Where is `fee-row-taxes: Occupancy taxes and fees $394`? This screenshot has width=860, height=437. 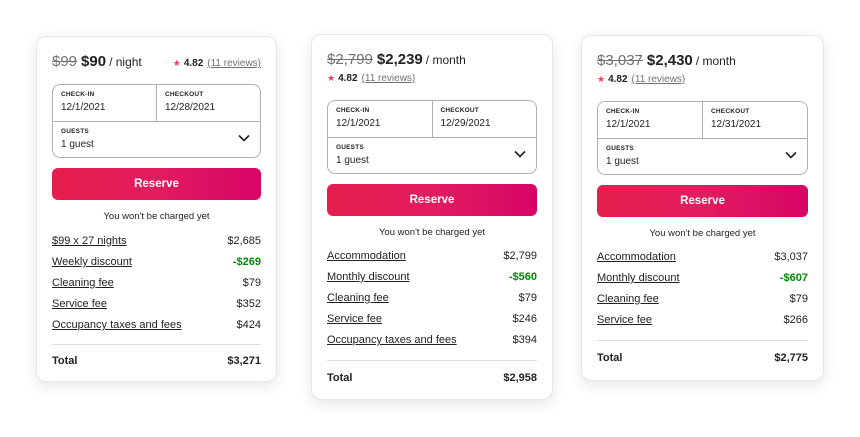 fee-row-taxes: Occupancy taxes and fees $394 is located at coordinates (432, 344).